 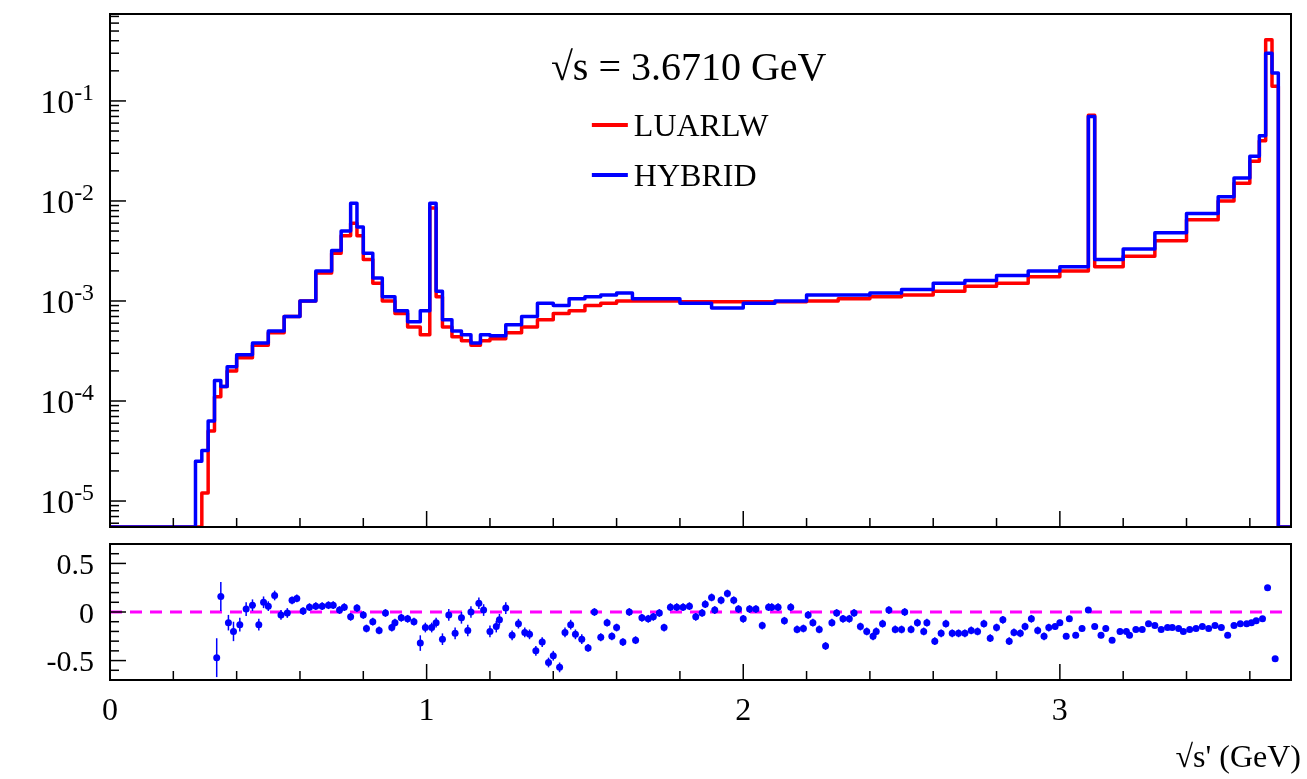 What do you see at coordinates (701, 125) in the screenshot?
I see `legend-label: LUARLW` at bounding box center [701, 125].